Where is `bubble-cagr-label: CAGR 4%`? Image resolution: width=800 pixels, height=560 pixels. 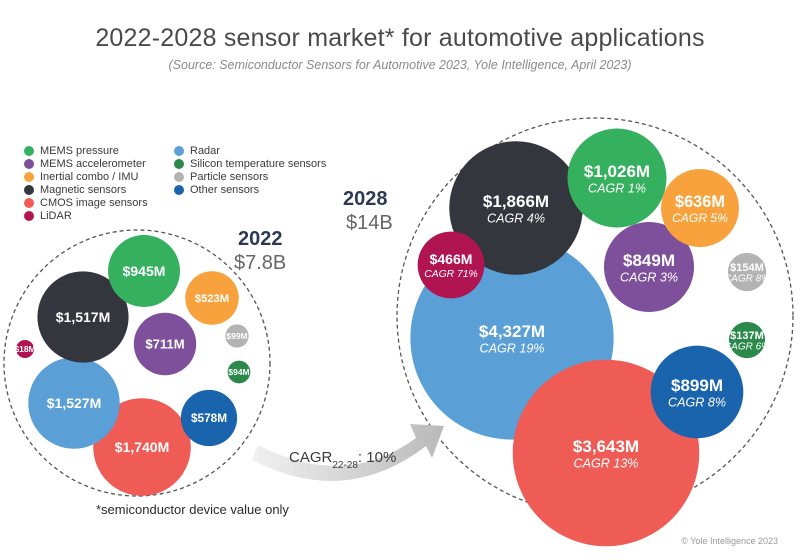 bubble-cagr-label: CAGR 4% is located at coordinates (516, 218).